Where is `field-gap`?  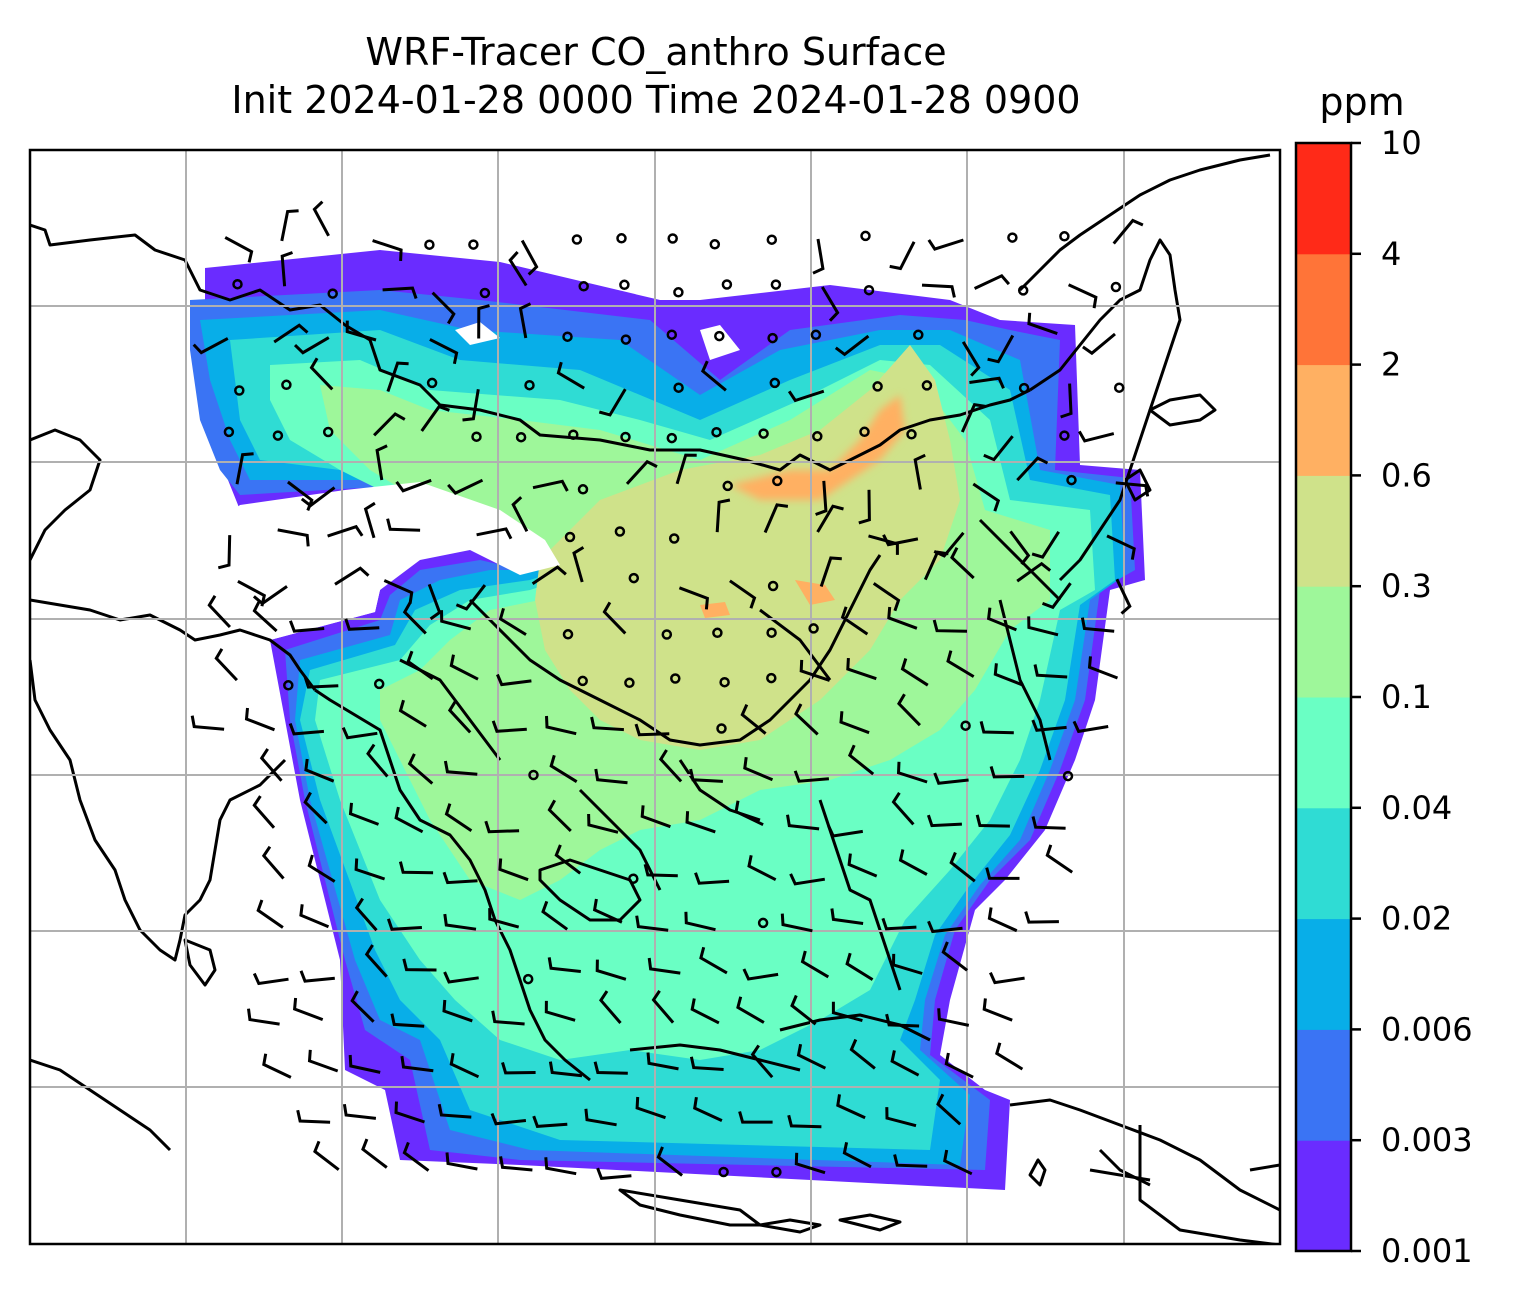 field-gap is located at coordinates (391, 561).